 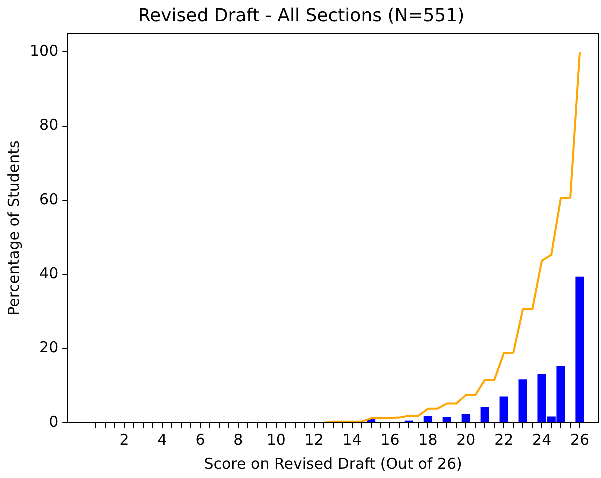 What do you see at coordinates (466, 439) in the screenshot?
I see `x-tick-label: 20` at bounding box center [466, 439].